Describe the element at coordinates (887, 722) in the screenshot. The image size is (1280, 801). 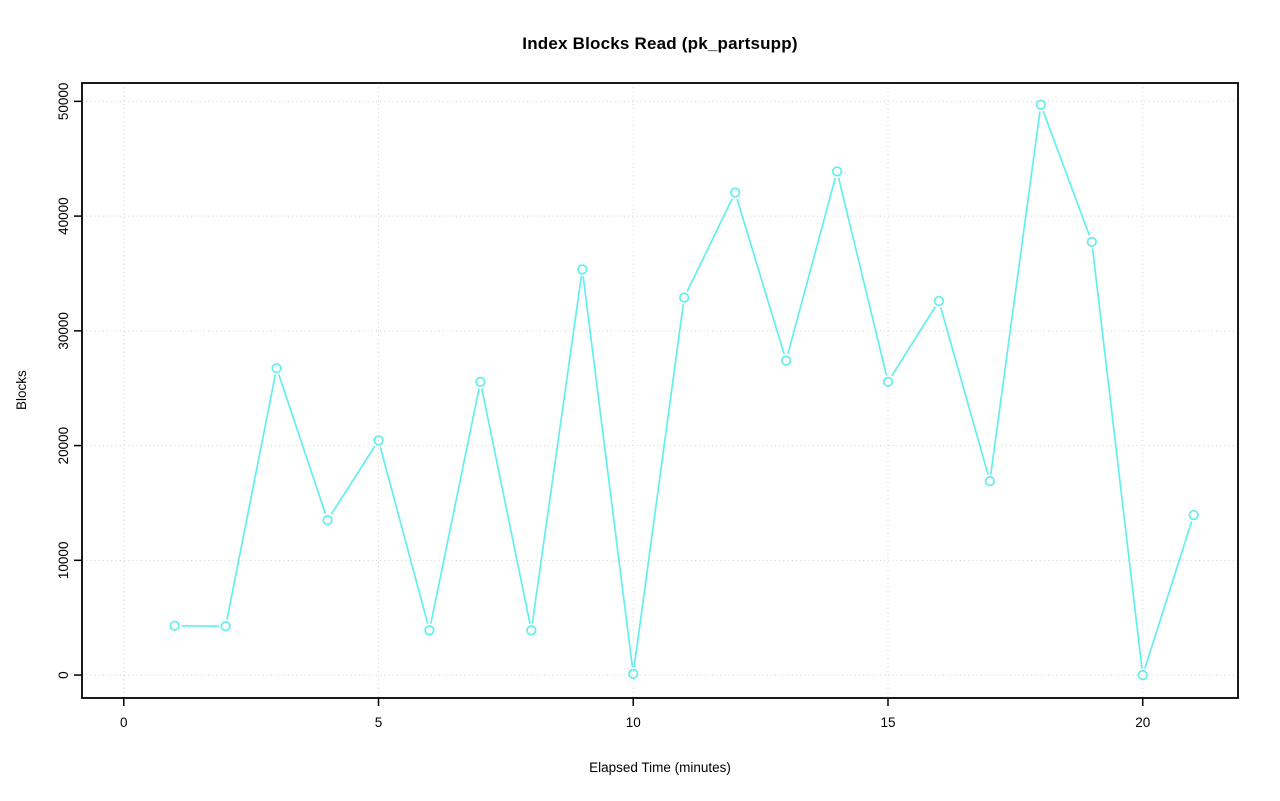
I see `x-axis-tick-label: 15` at that location.